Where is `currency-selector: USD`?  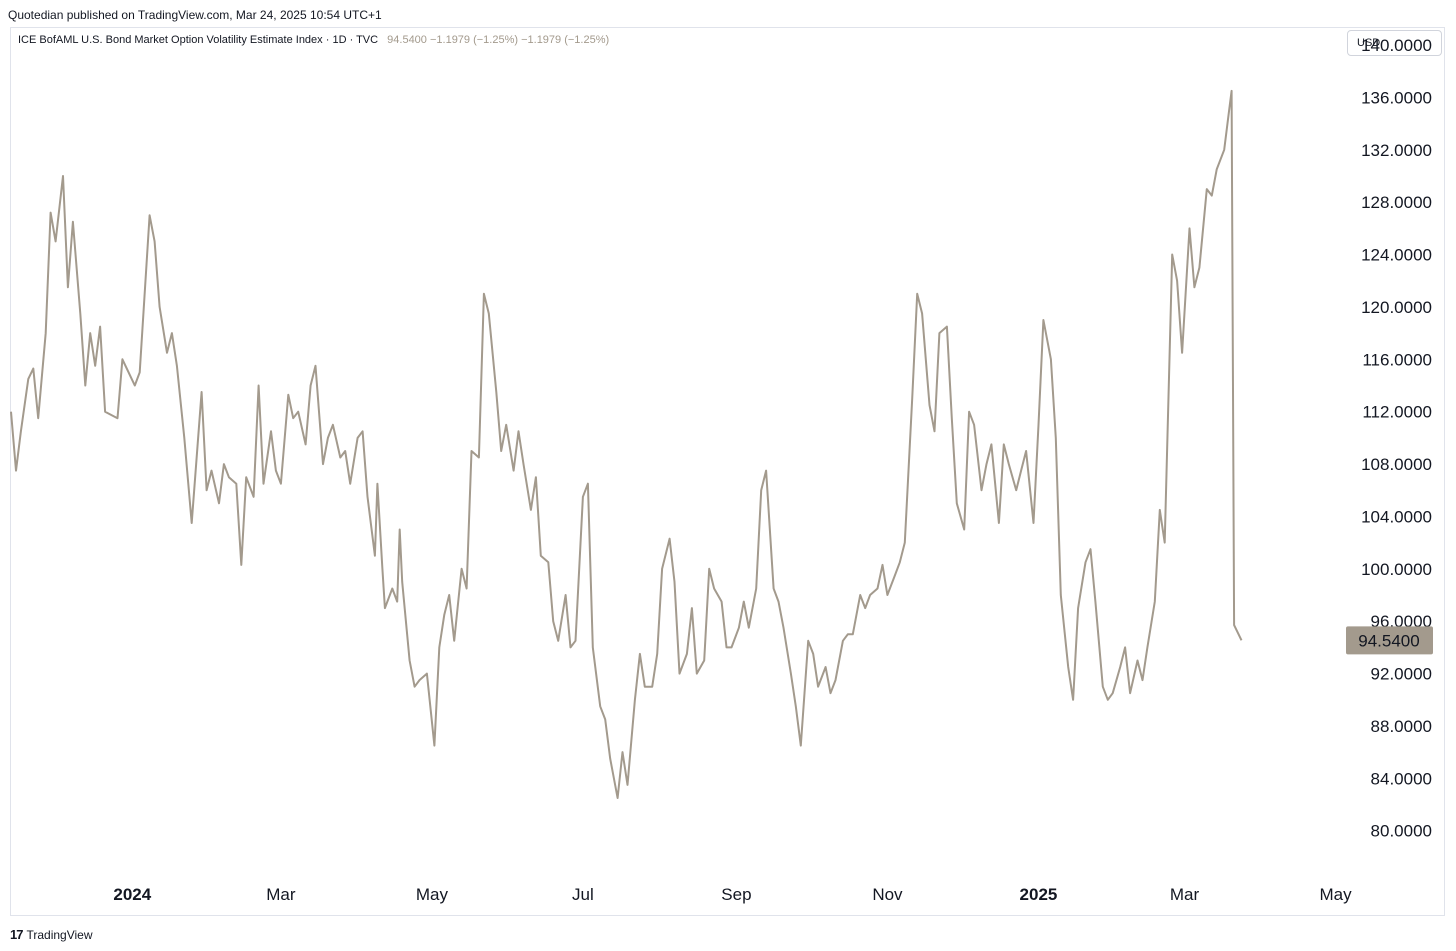 currency-selector: USD is located at coordinates (1394, 43).